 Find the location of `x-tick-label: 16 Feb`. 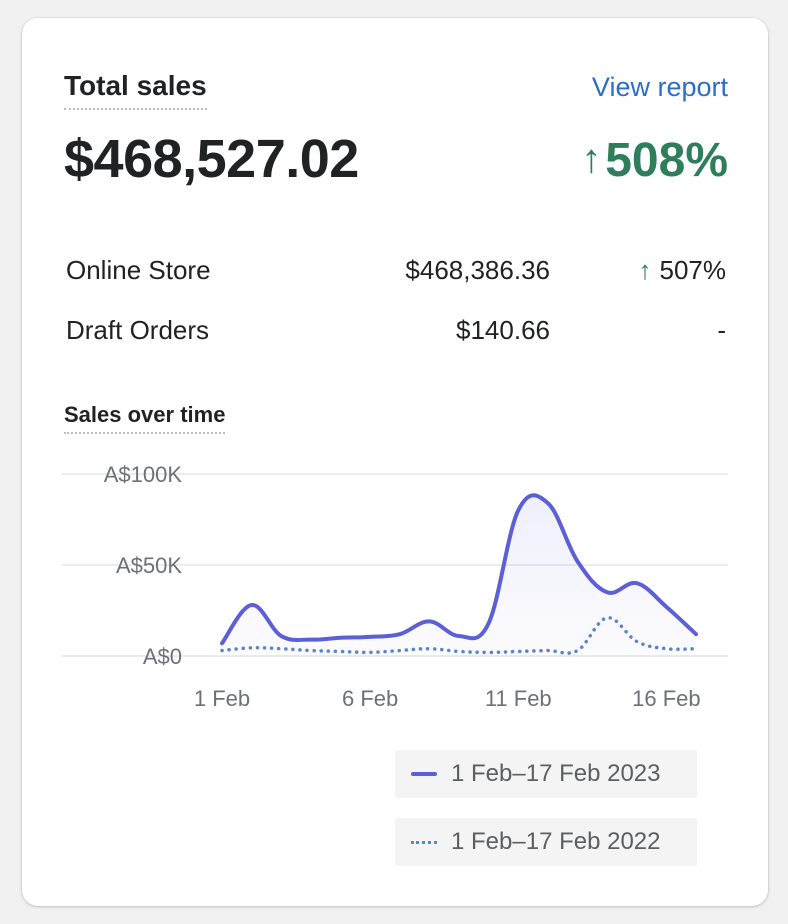

x-tick-label: 16 Feb is located at coordinates (666, 698).